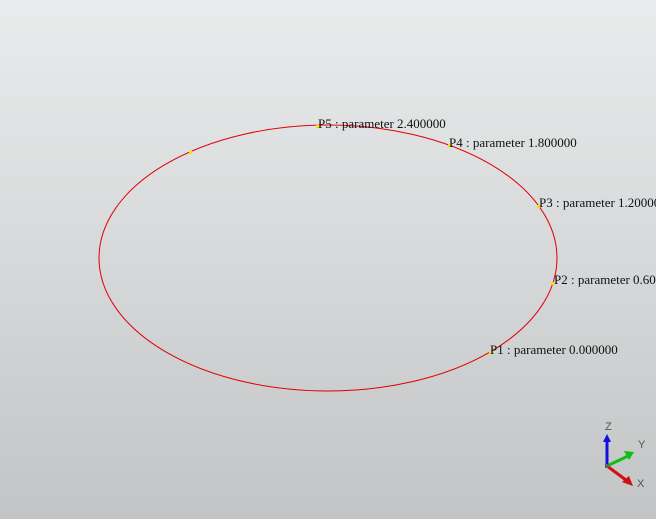 The height and width of the screenshot is (519, 656). I want to click on point-label-p5: P5 : parameter 2.400000, so click(382, 123).